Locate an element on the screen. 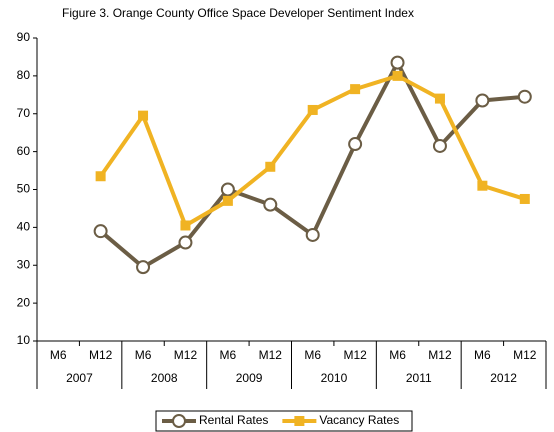 Image resolution: width=554 pixels, height=432 pixels. y-tick-label: 80 is located at coordinates (24, 75).